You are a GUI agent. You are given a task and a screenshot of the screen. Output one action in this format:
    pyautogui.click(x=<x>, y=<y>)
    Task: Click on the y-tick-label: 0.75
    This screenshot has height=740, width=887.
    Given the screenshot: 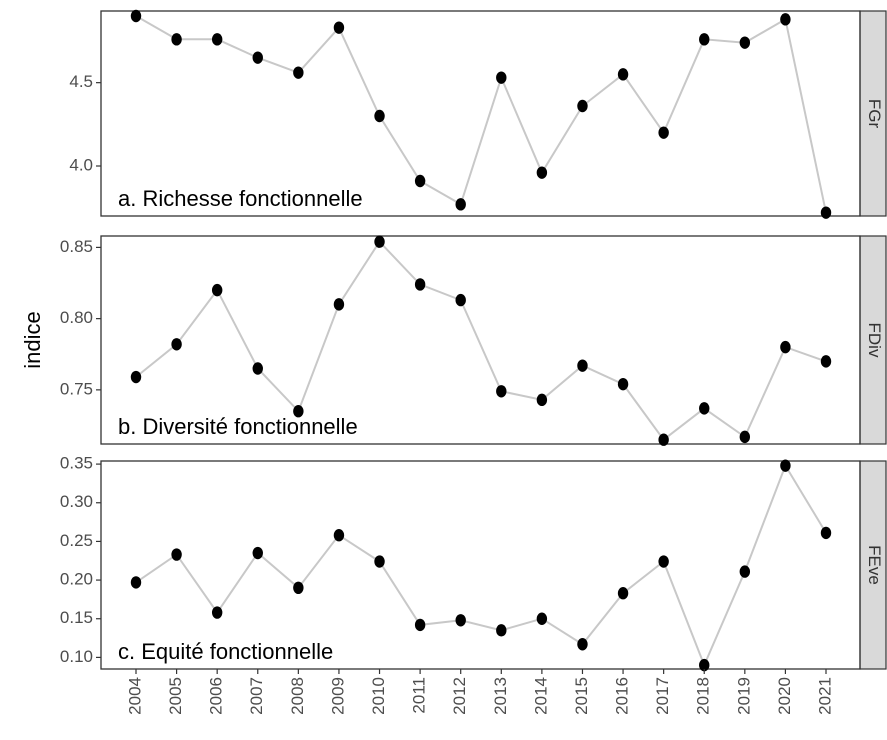 What is the action you would take?
    pyautogui.click(x=76, y=388)
    